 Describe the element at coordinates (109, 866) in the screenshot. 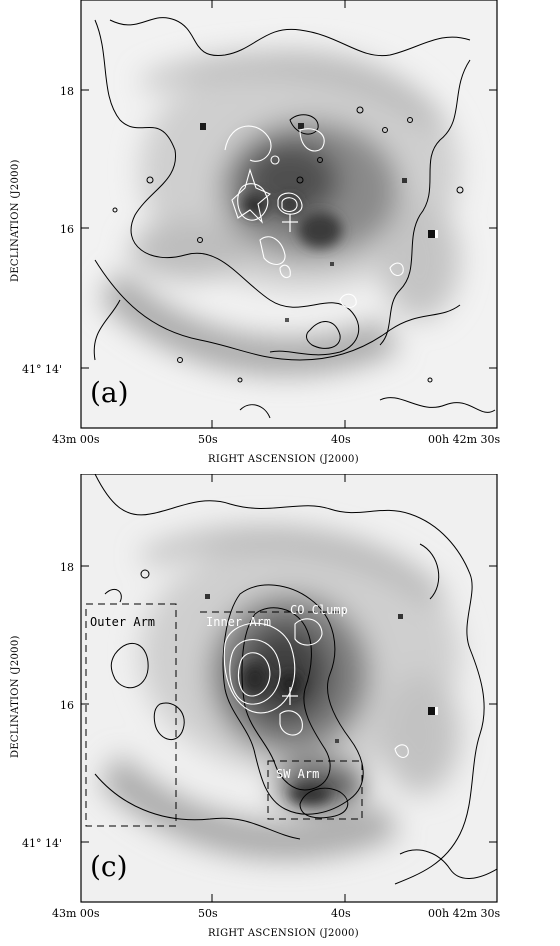

I see `panel-c-label: (c)` at that location.